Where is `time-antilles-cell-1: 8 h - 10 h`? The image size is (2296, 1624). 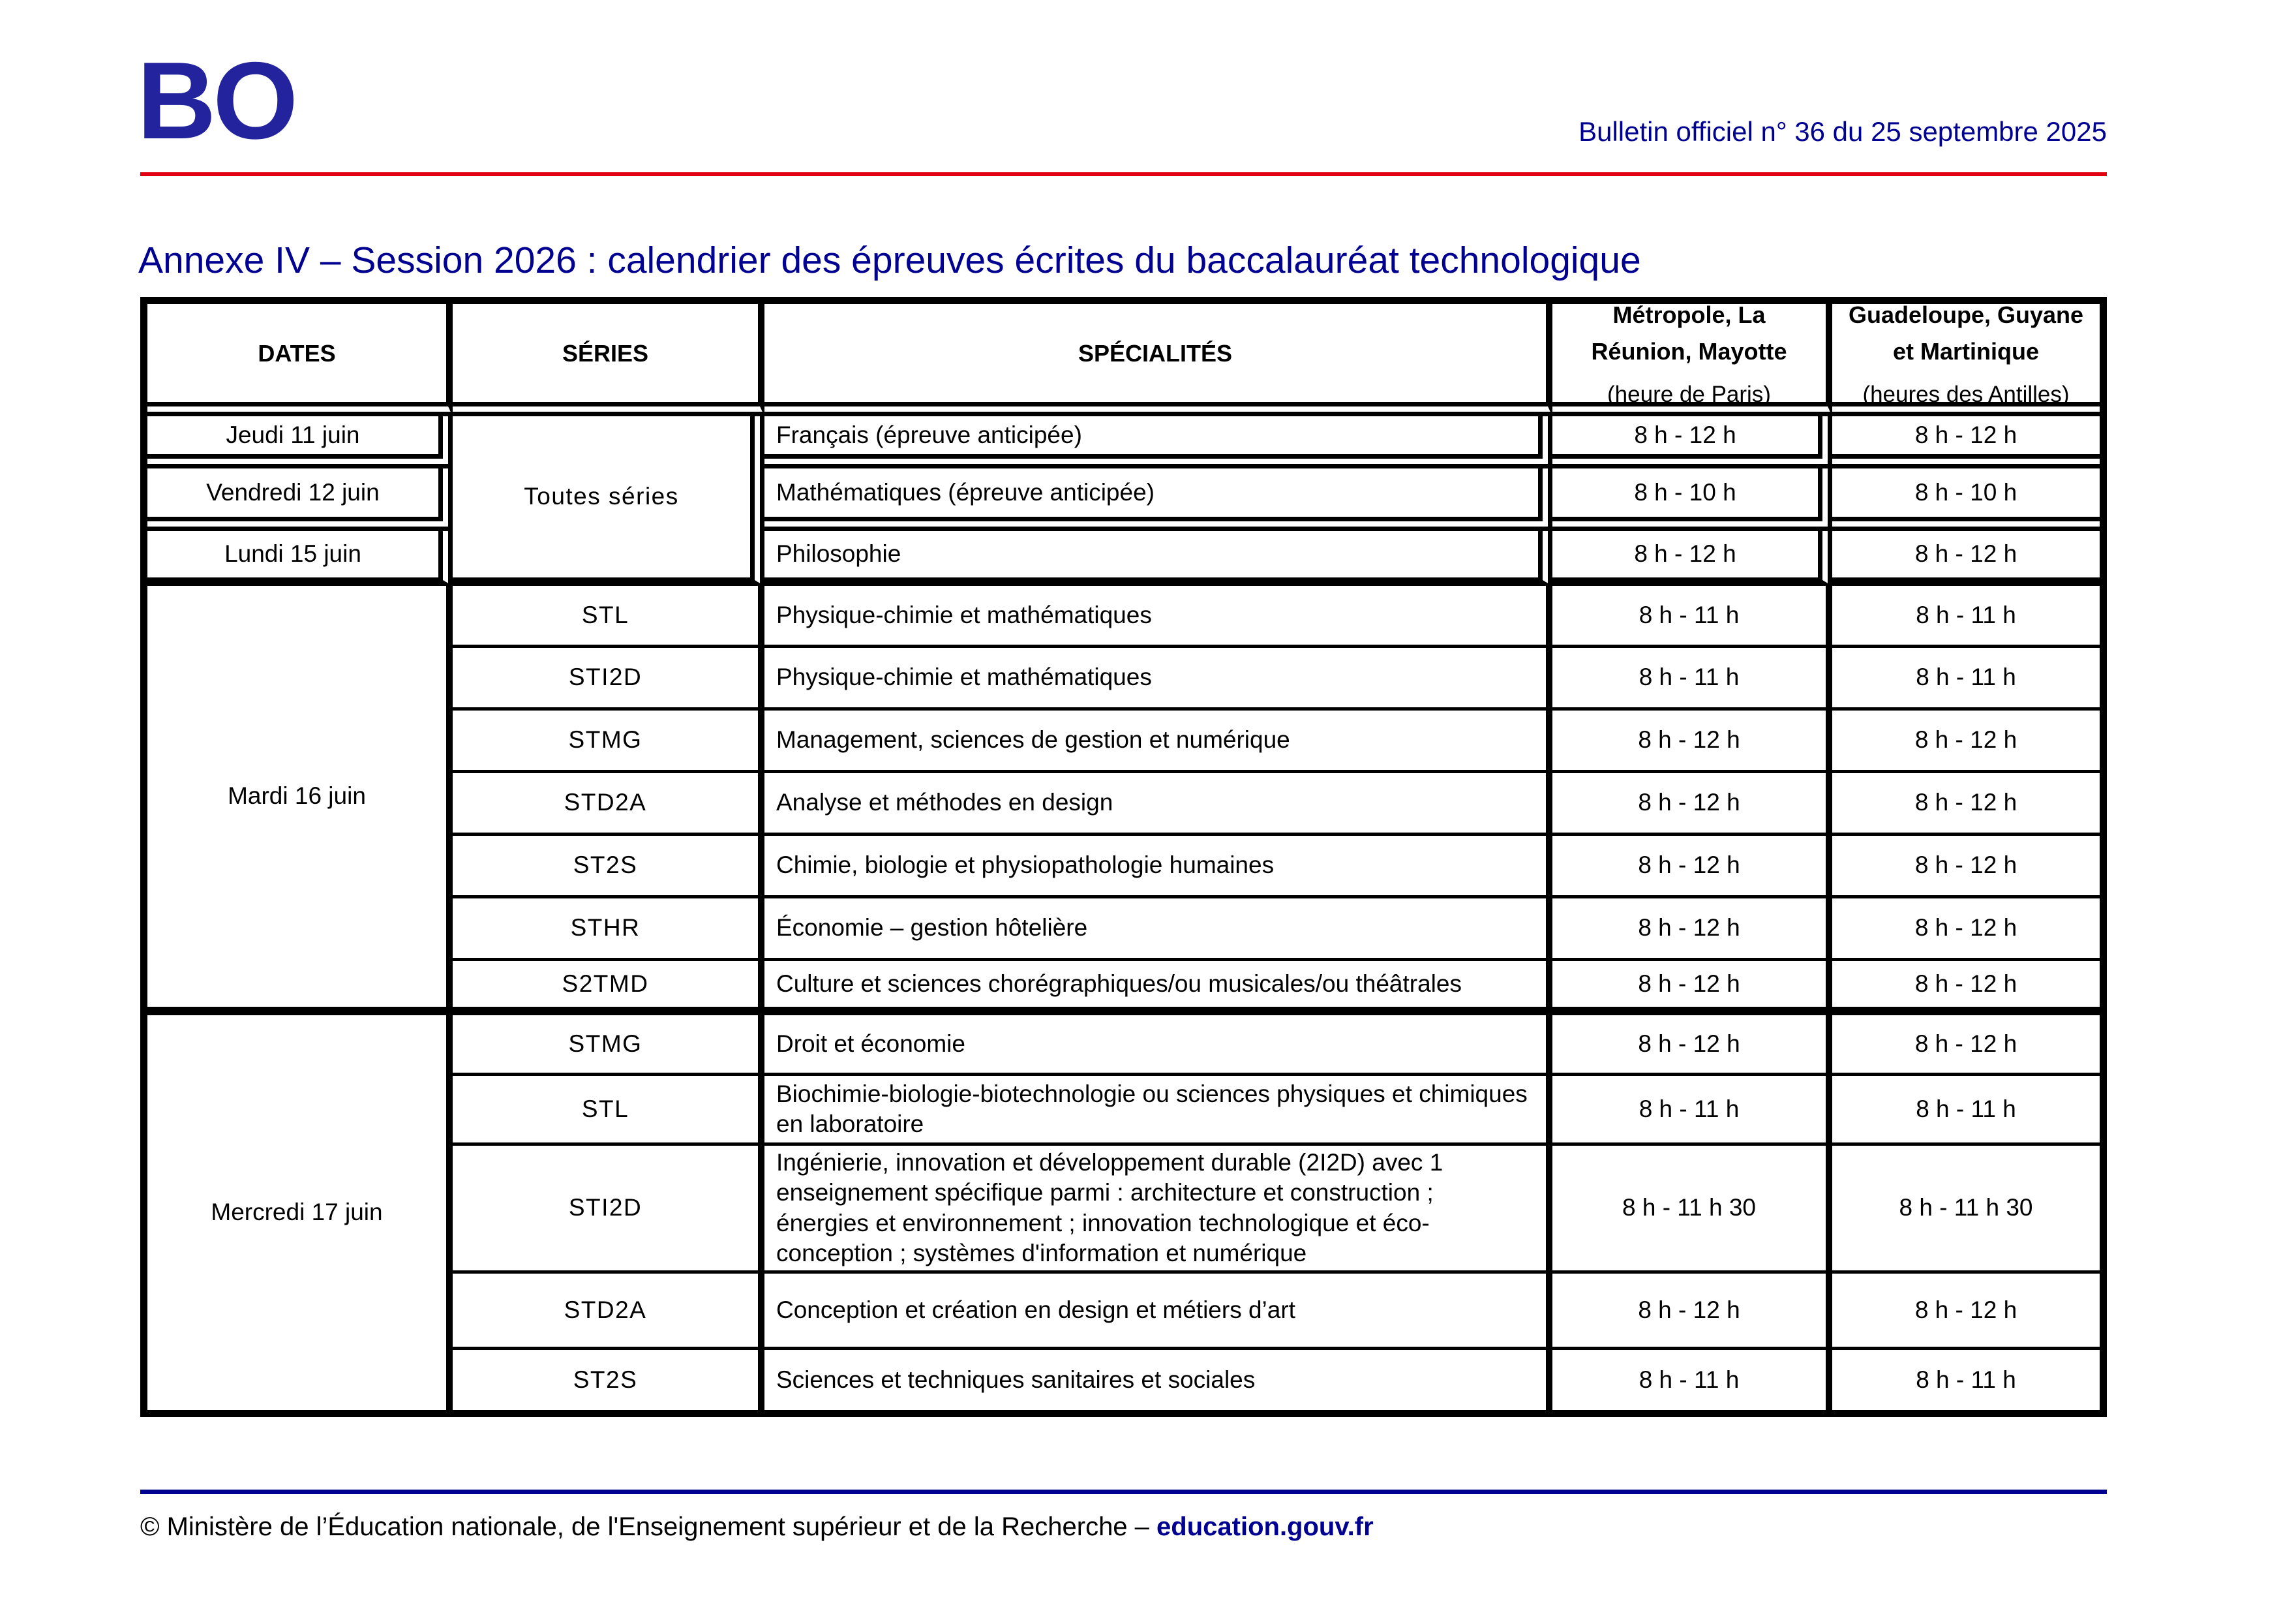
time-antilles-cell-1: 8 h - 10 h is located at coordinates (1966, 499).